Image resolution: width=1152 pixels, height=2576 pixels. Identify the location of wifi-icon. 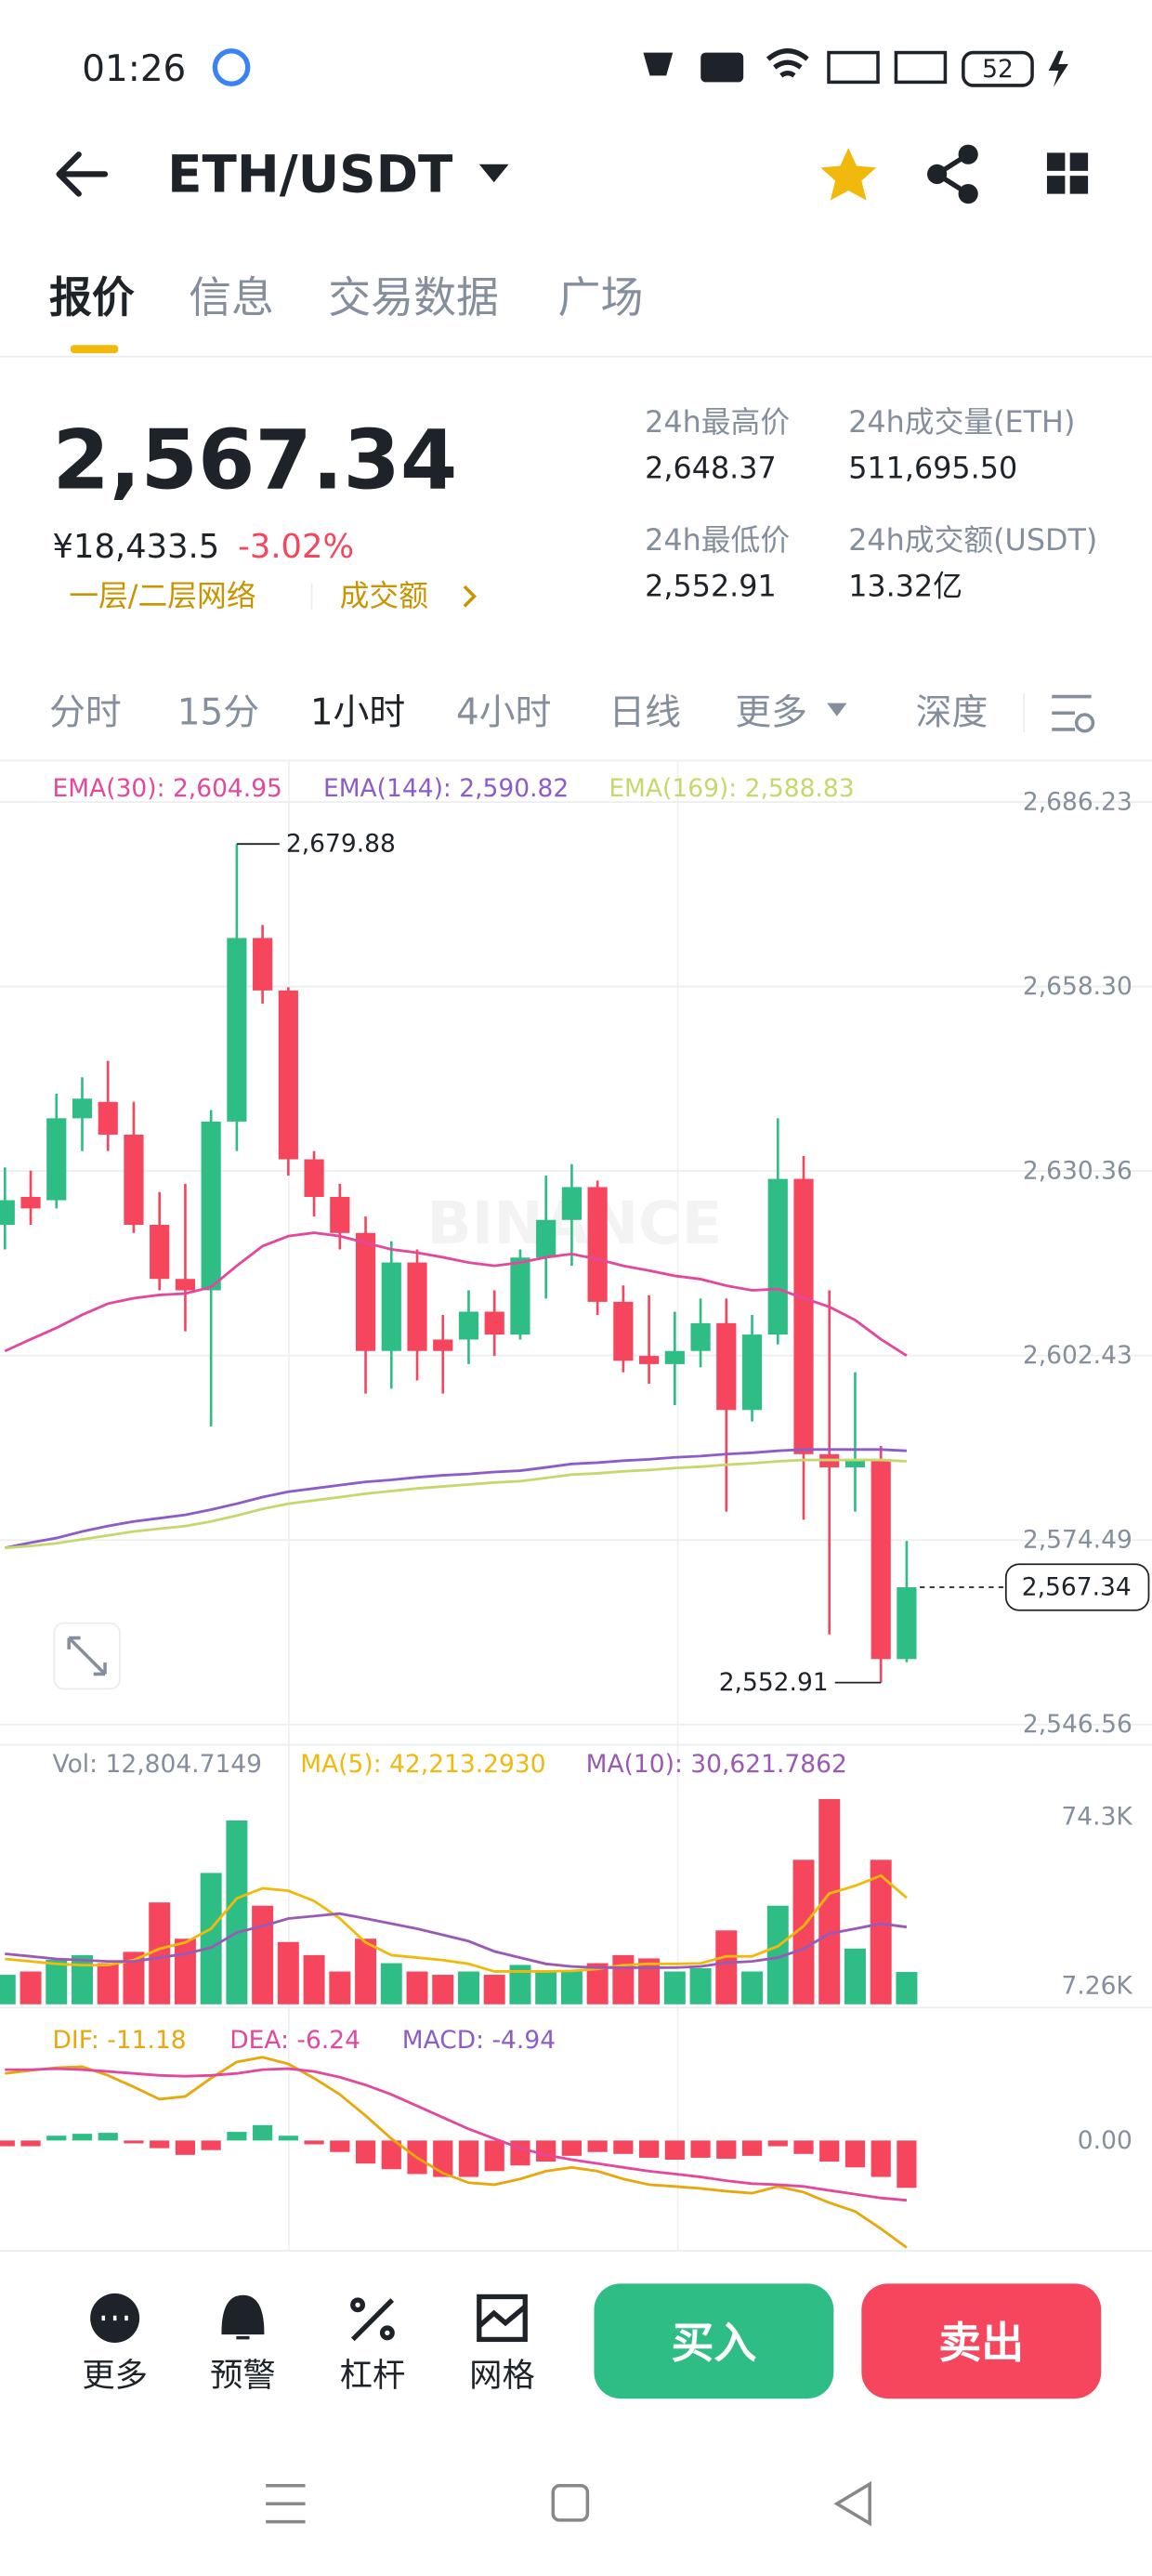
(787, 63).